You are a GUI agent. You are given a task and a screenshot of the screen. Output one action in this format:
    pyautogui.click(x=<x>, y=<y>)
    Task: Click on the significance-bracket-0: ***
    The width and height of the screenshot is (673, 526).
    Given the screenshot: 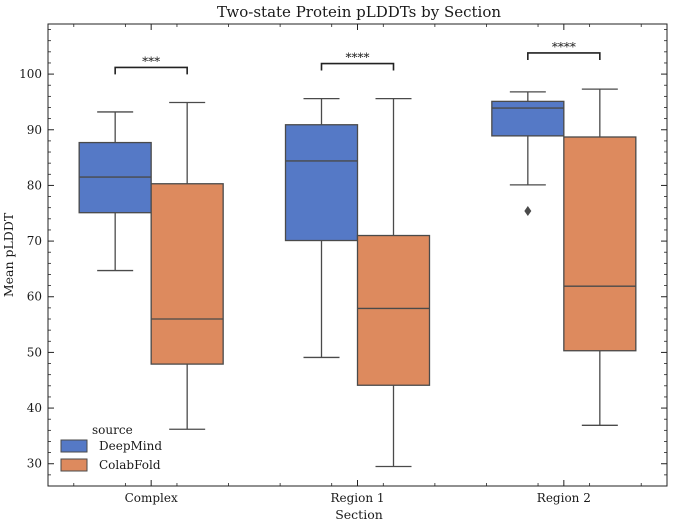 What is the action you would take?
    pyautogui.click(x=151, y=64)
    